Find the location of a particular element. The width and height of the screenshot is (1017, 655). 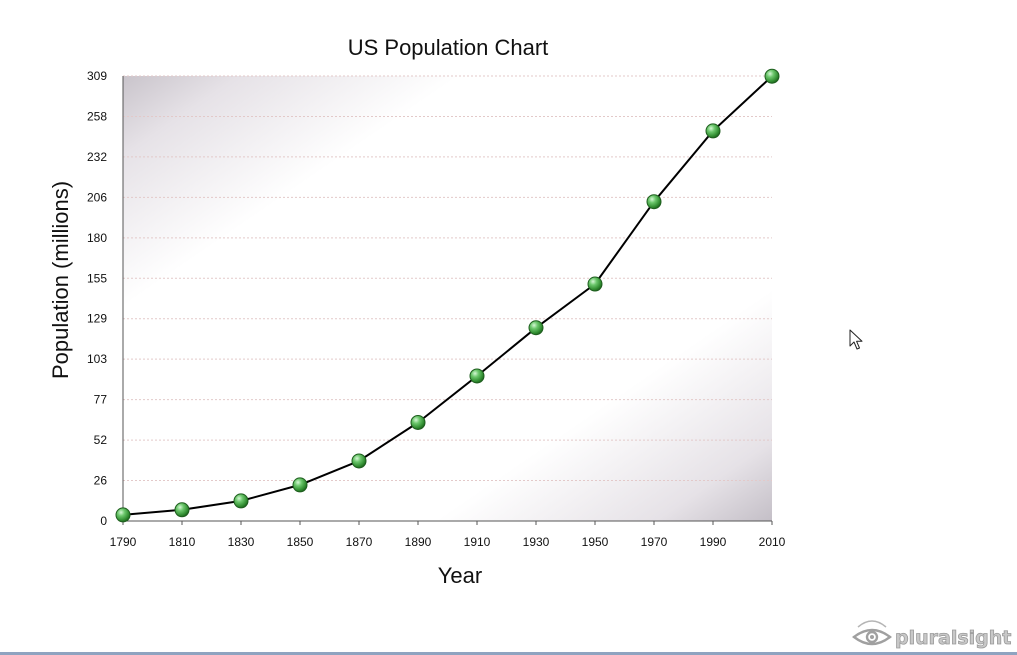

chart-title: US Population Chart is located at coordinates (448, 47).